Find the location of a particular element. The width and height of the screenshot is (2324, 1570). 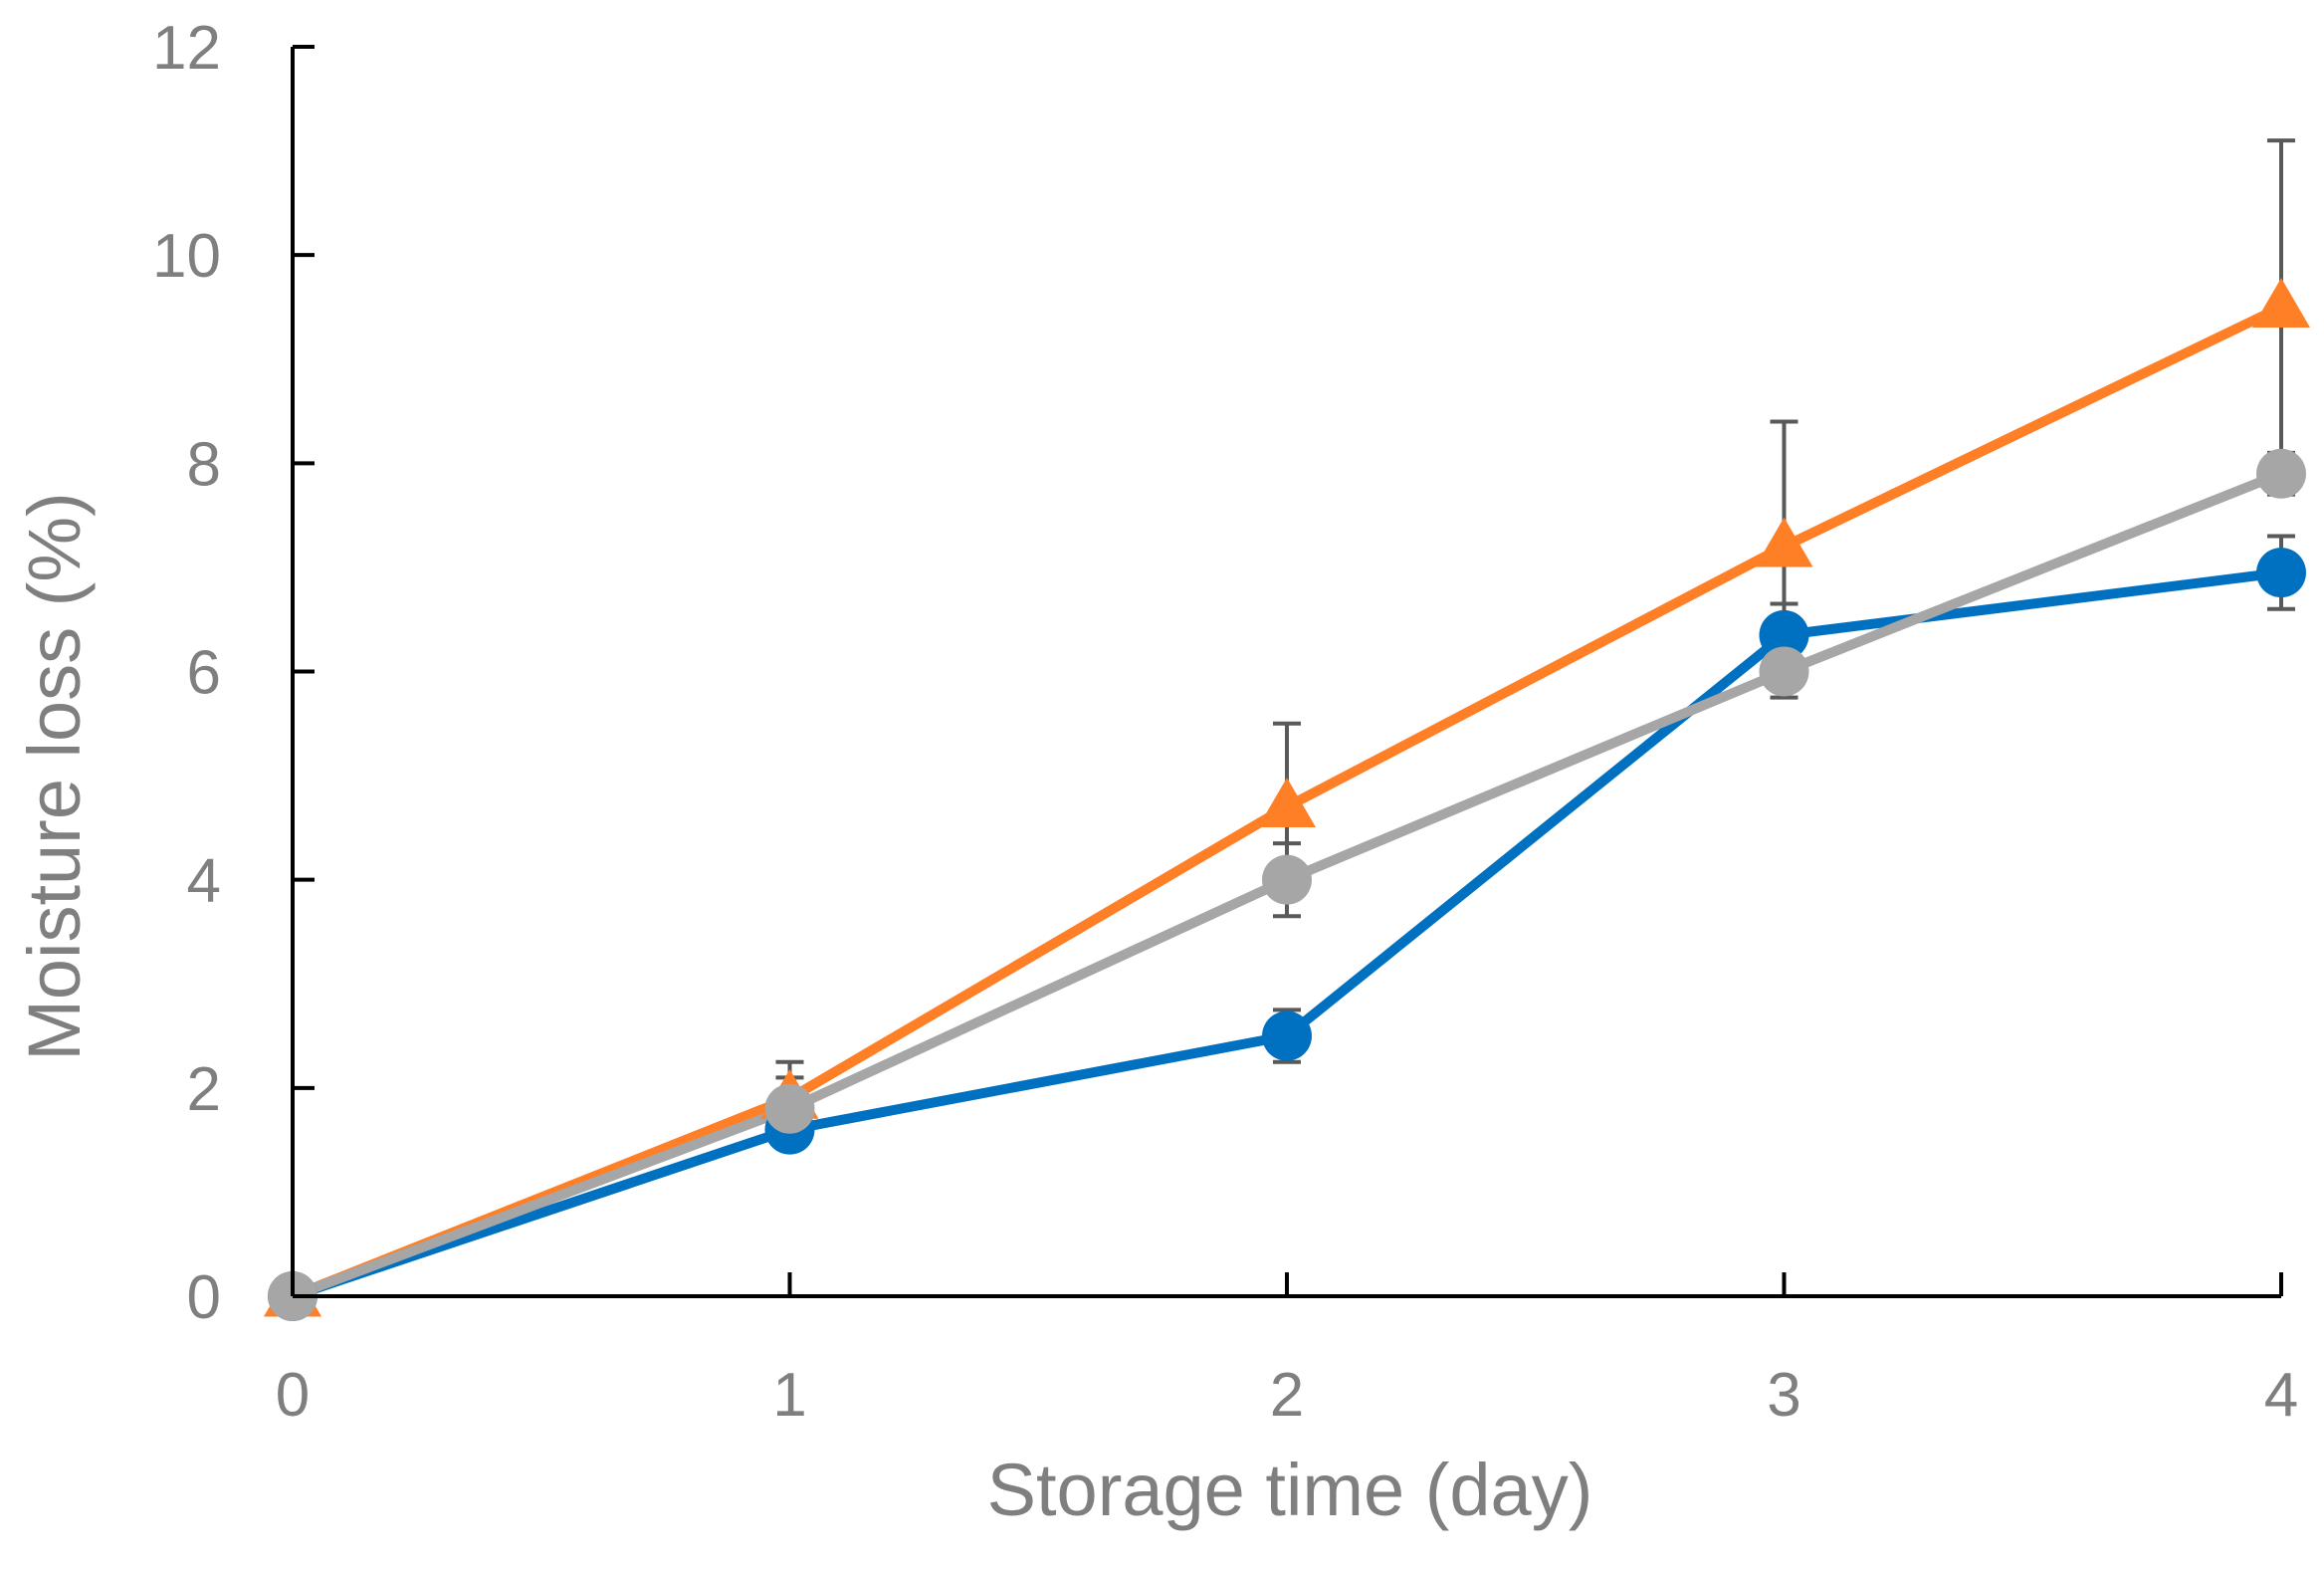

x-axis-title: Storage time (day) is located at coordinates (1290, 1490).